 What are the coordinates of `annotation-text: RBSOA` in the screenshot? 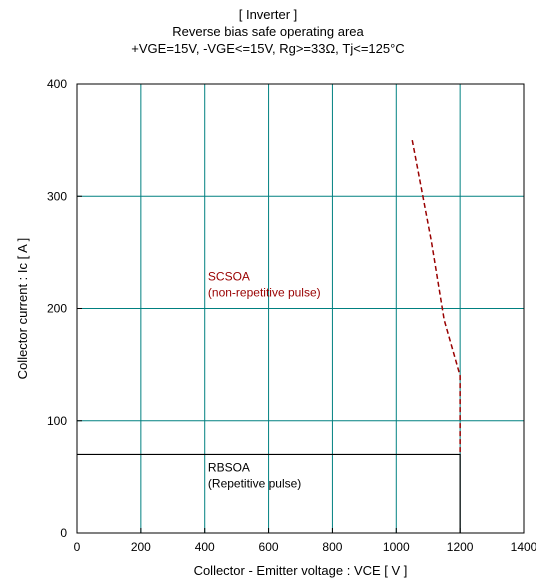 It's located at (229, 467).